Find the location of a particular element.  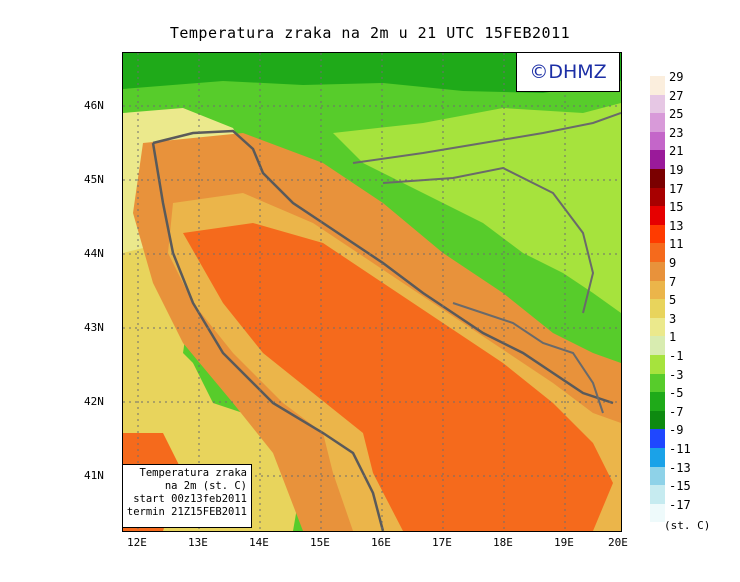

colorbar-label: 23 is located at coordinates (676, 132).